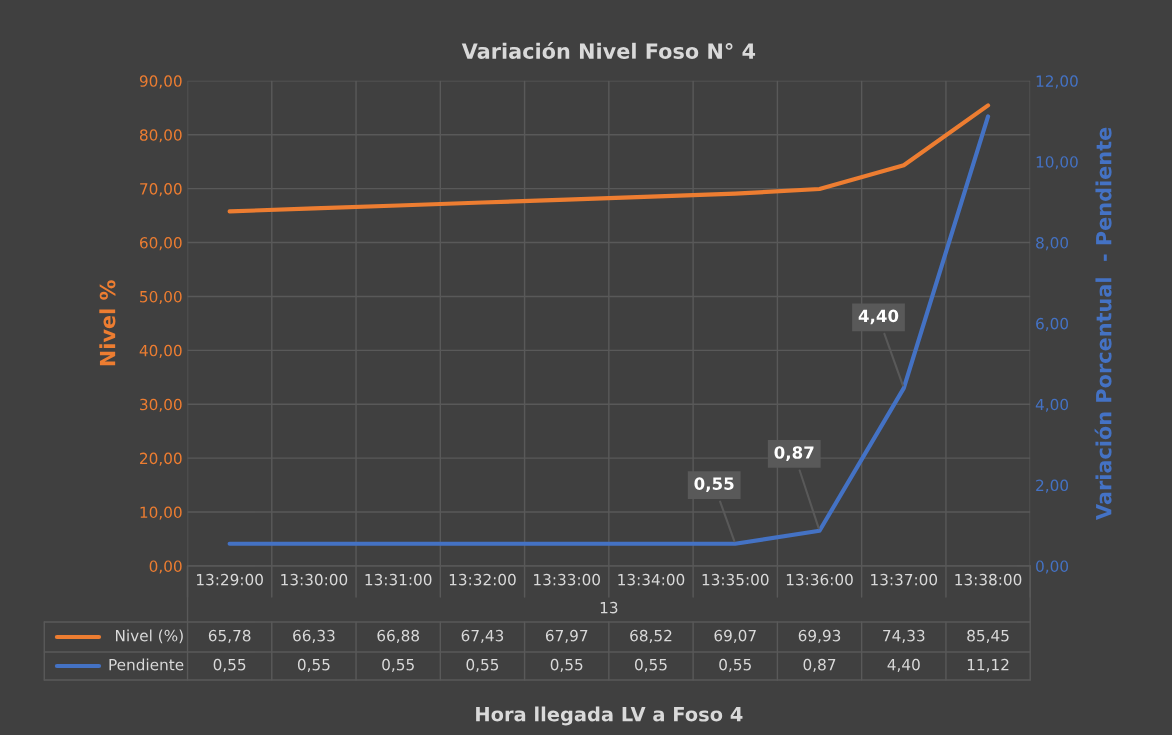  I want to click on y-tick-label: 40,00, so click(160, 351).